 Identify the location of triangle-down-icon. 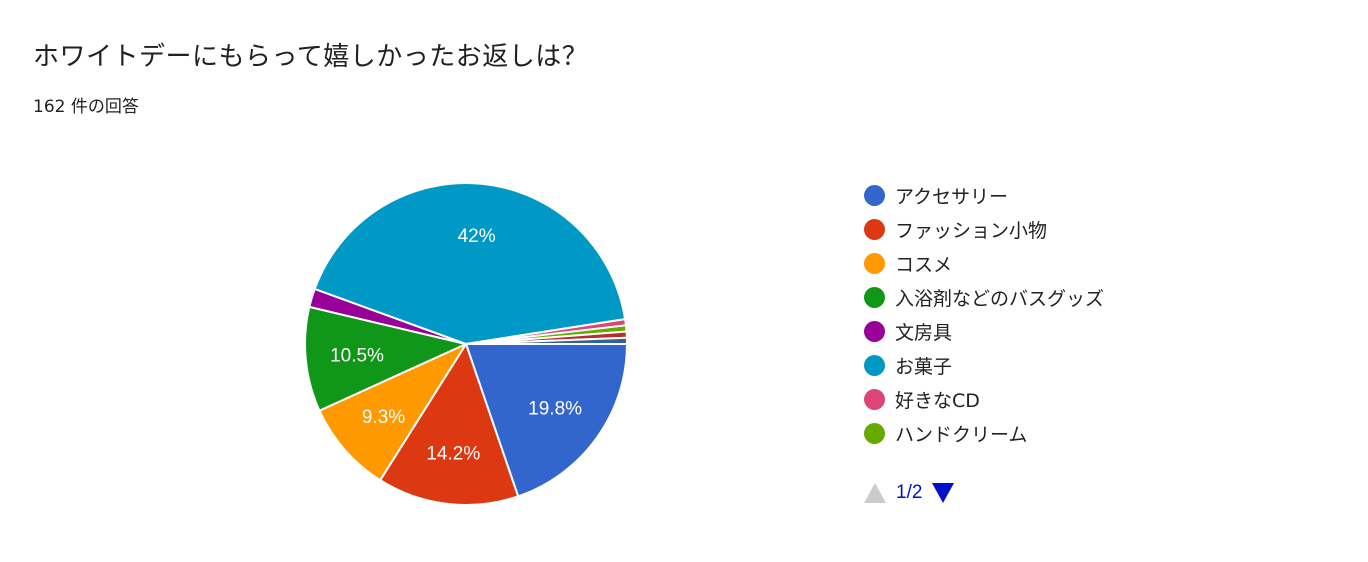
(943, 493).